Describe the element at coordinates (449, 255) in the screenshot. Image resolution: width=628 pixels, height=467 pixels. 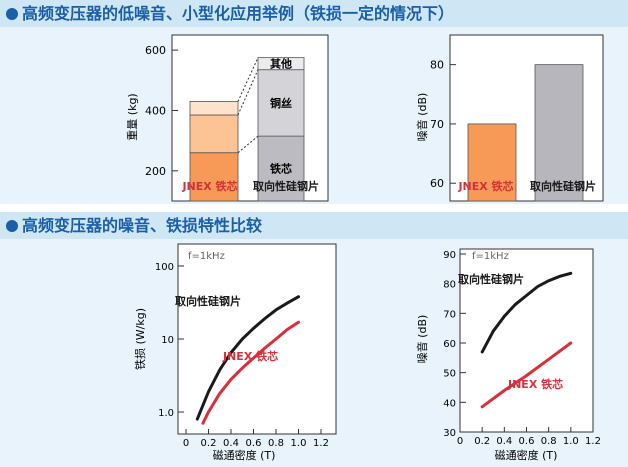
I see `y-tick-label: 90` at that location.